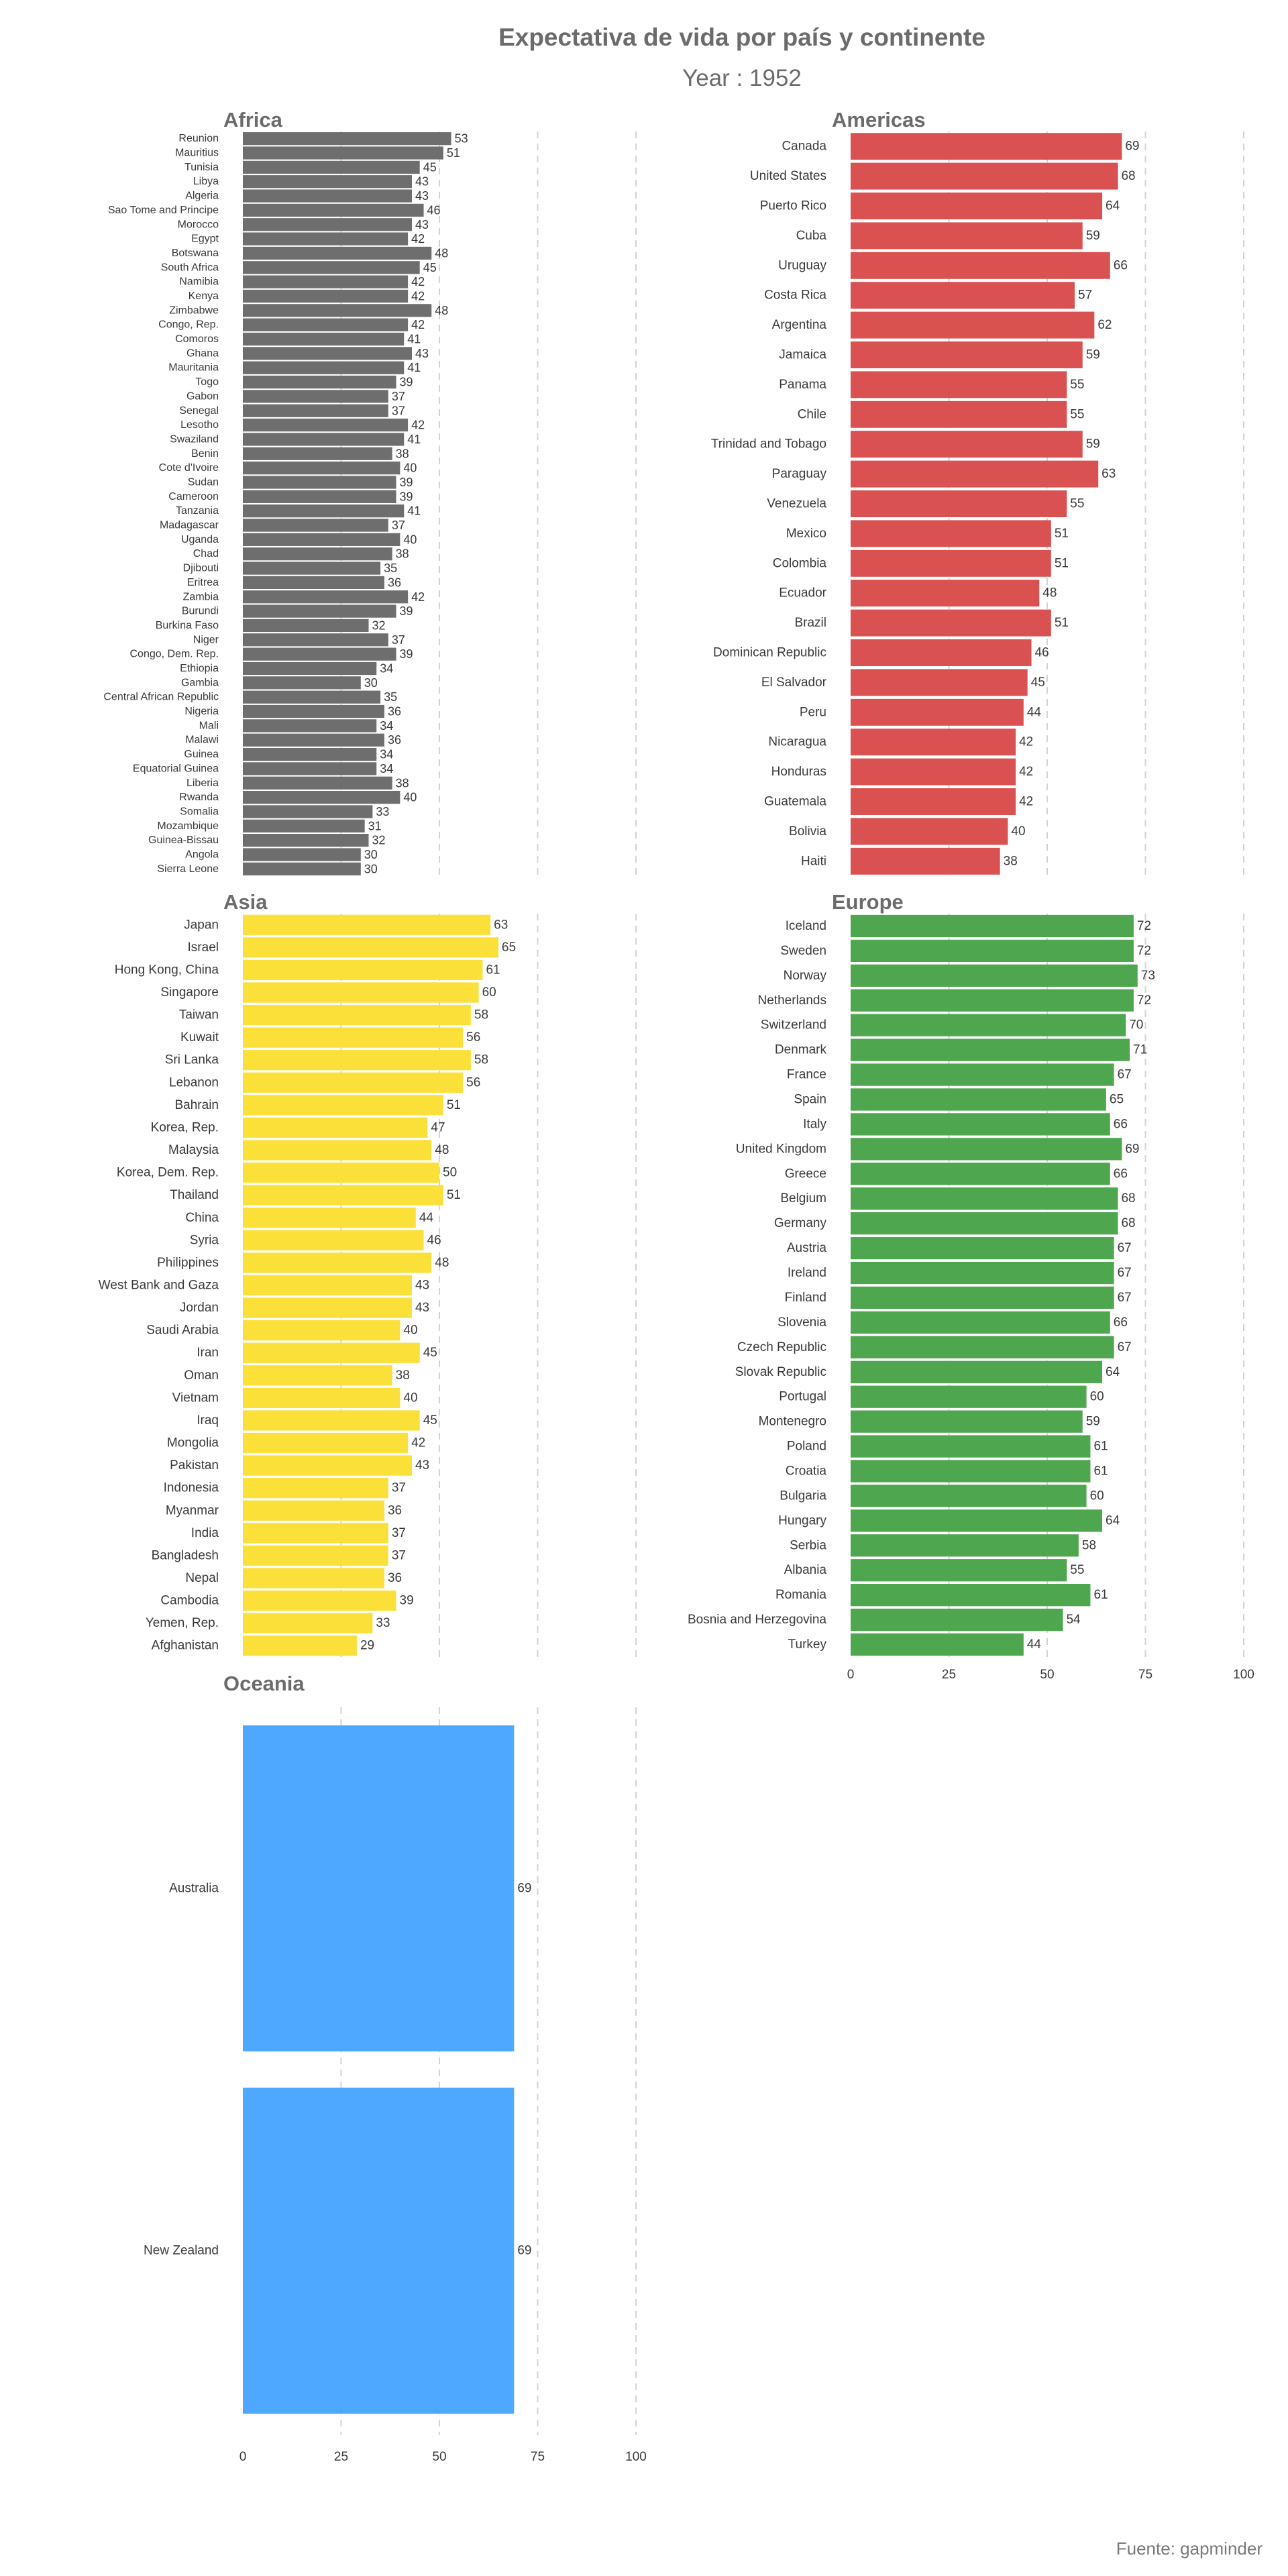 Image resolution: width=1288 pixels, height=2576 pixels. I want to click on category-label: Argentina, so click(799, 325).